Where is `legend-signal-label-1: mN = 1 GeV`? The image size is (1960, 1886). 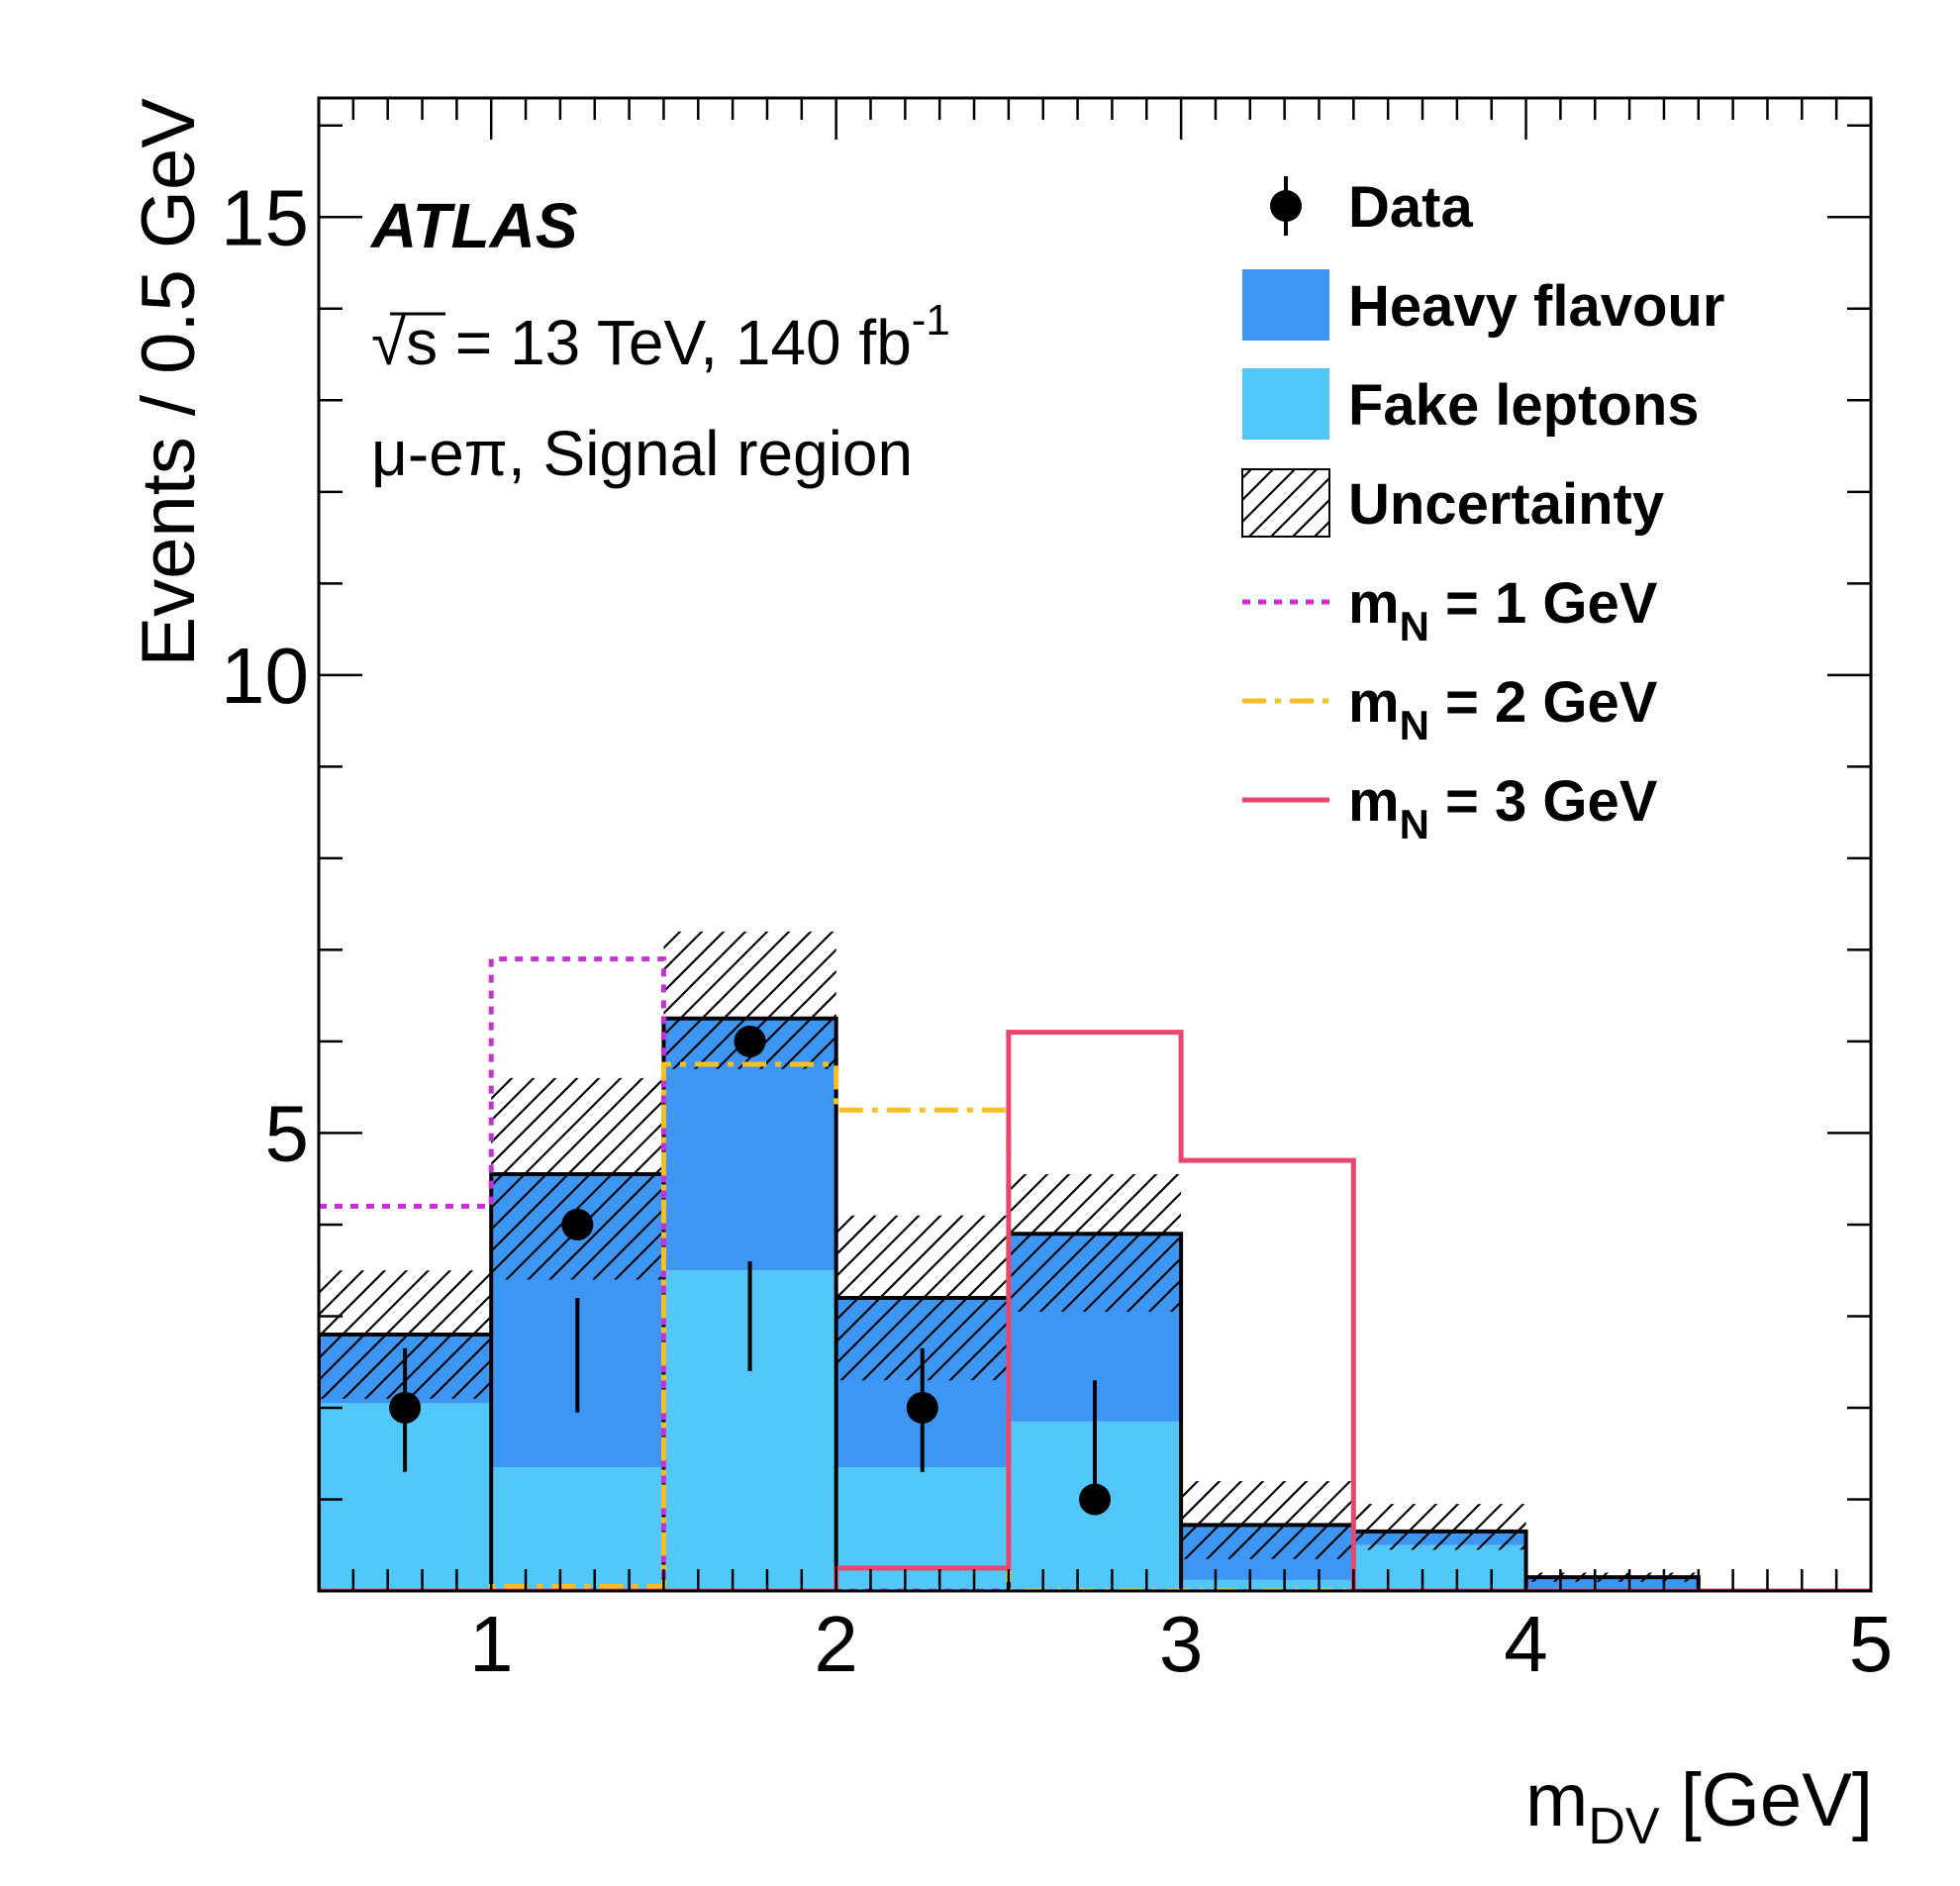
legend-signal-label-1: mN = 1 GeV is located at coordinates (1503, 610).